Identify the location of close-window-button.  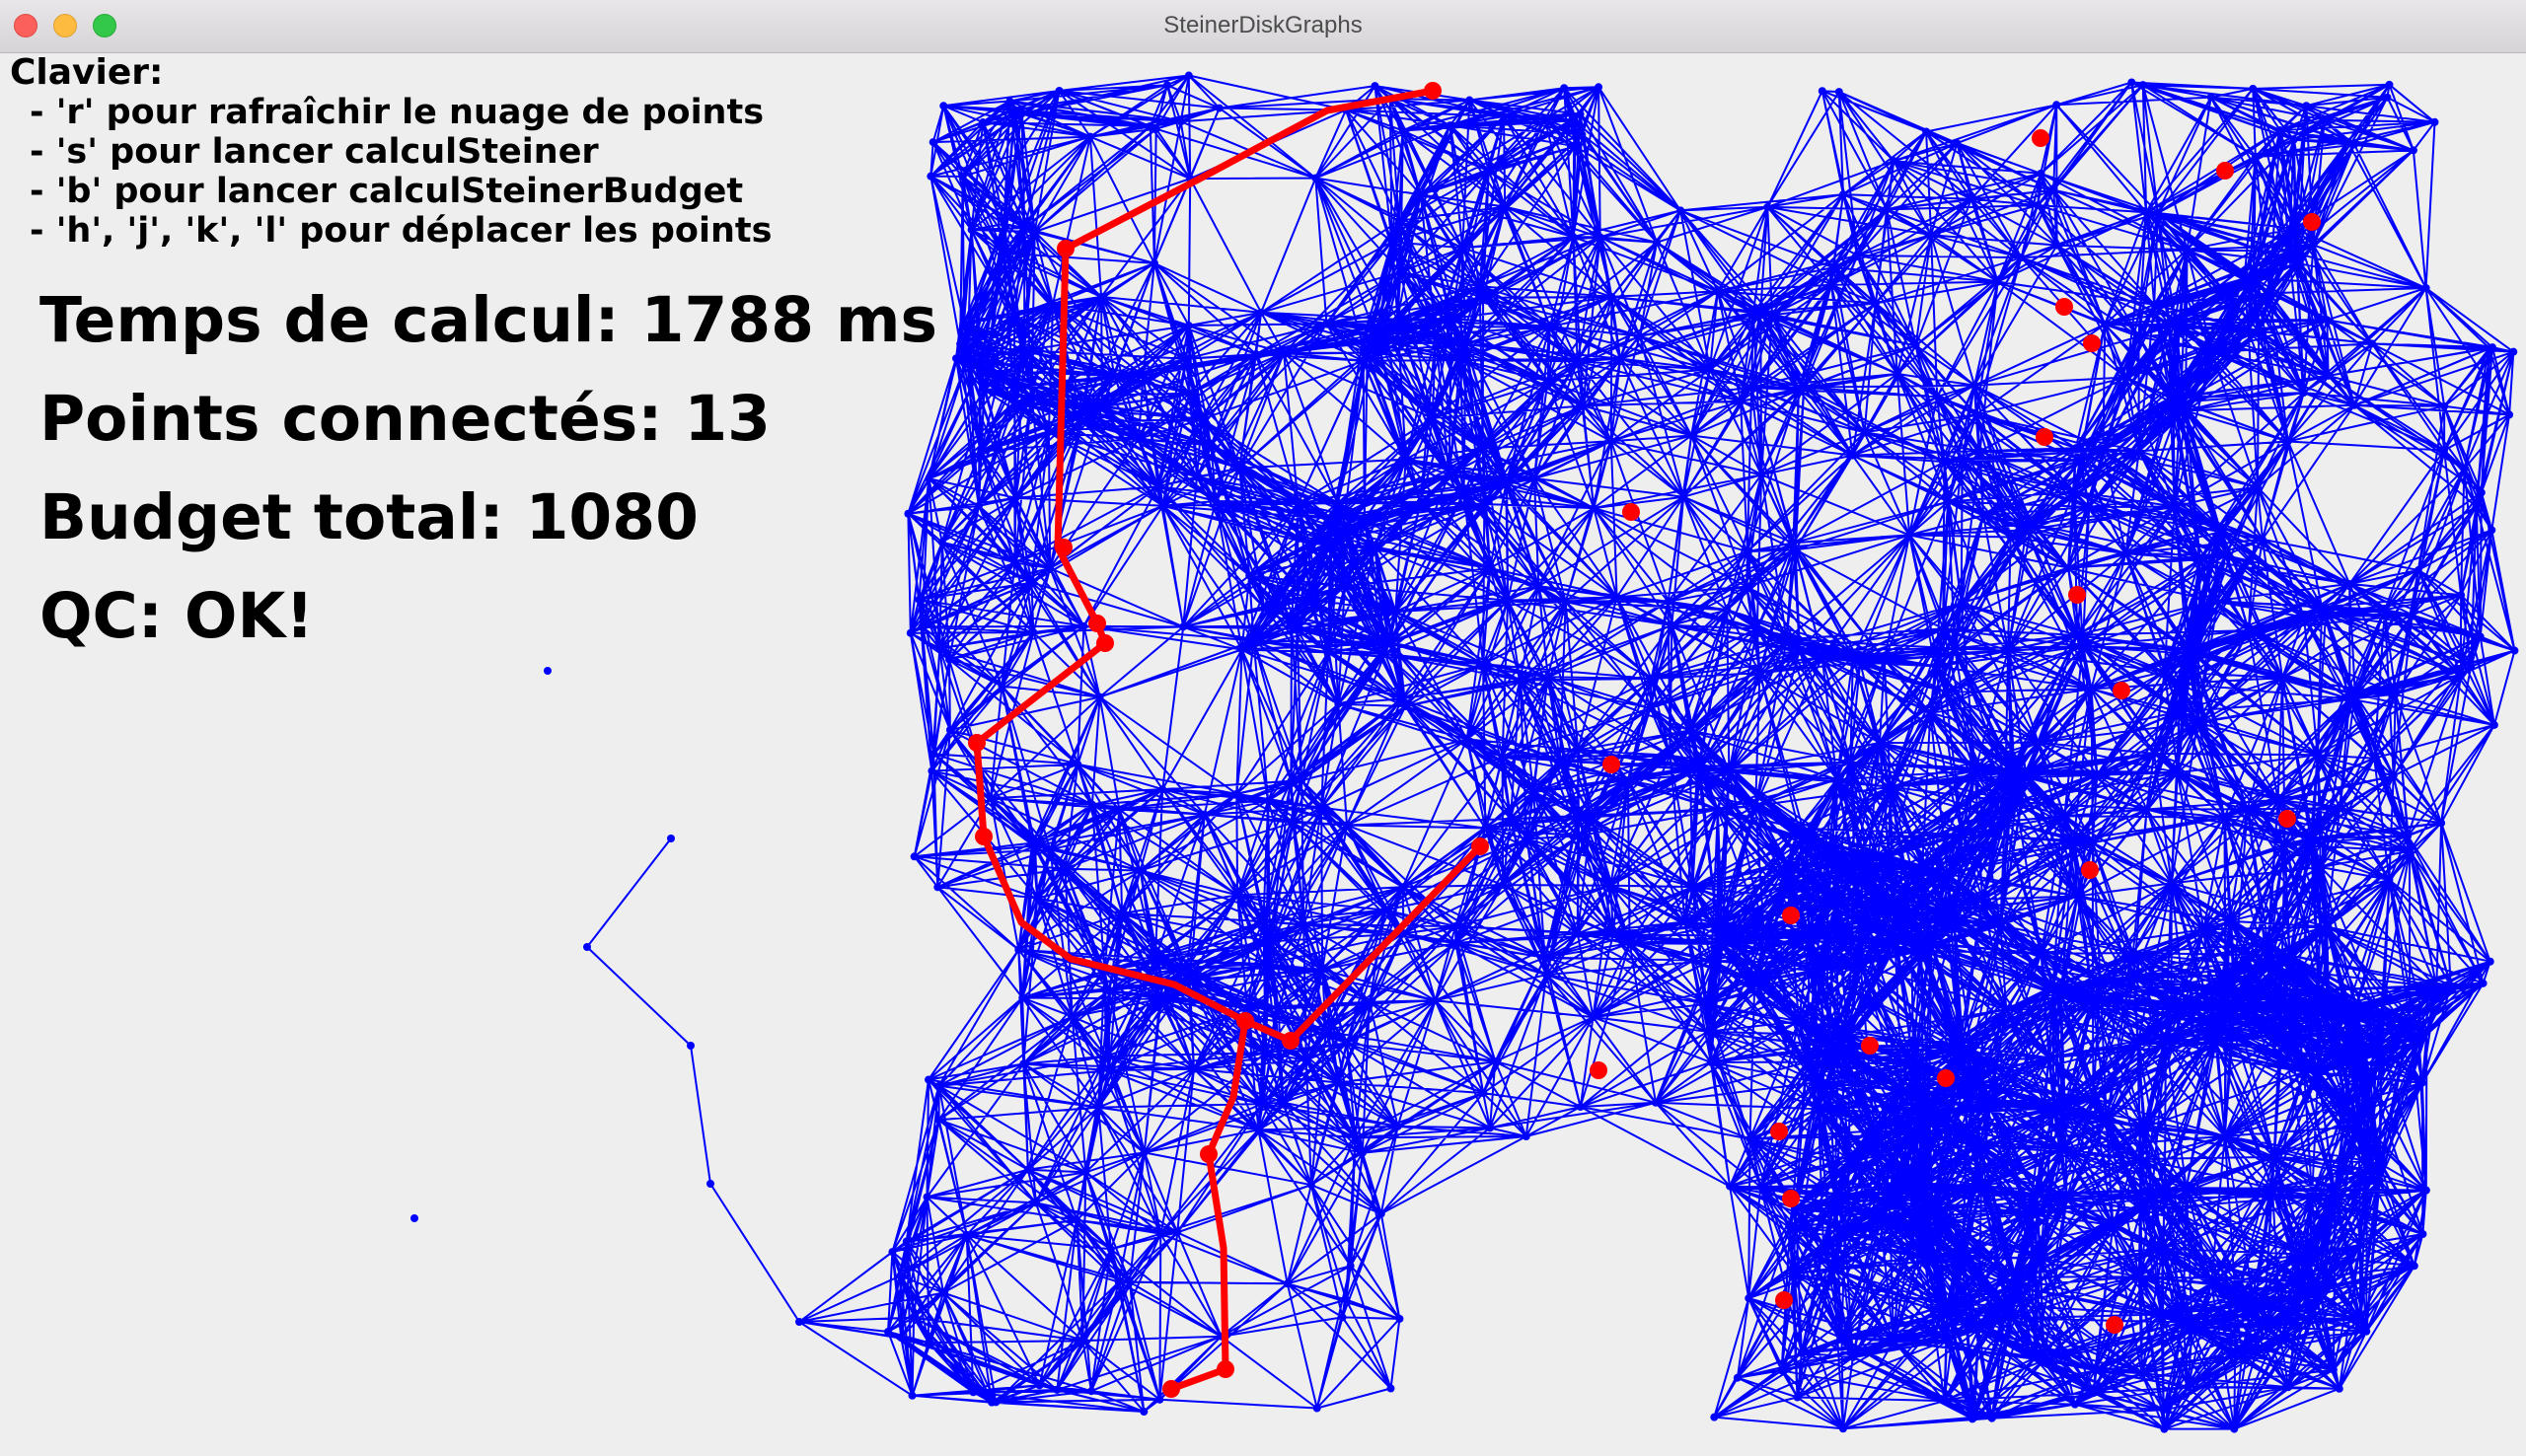
(25, 25).